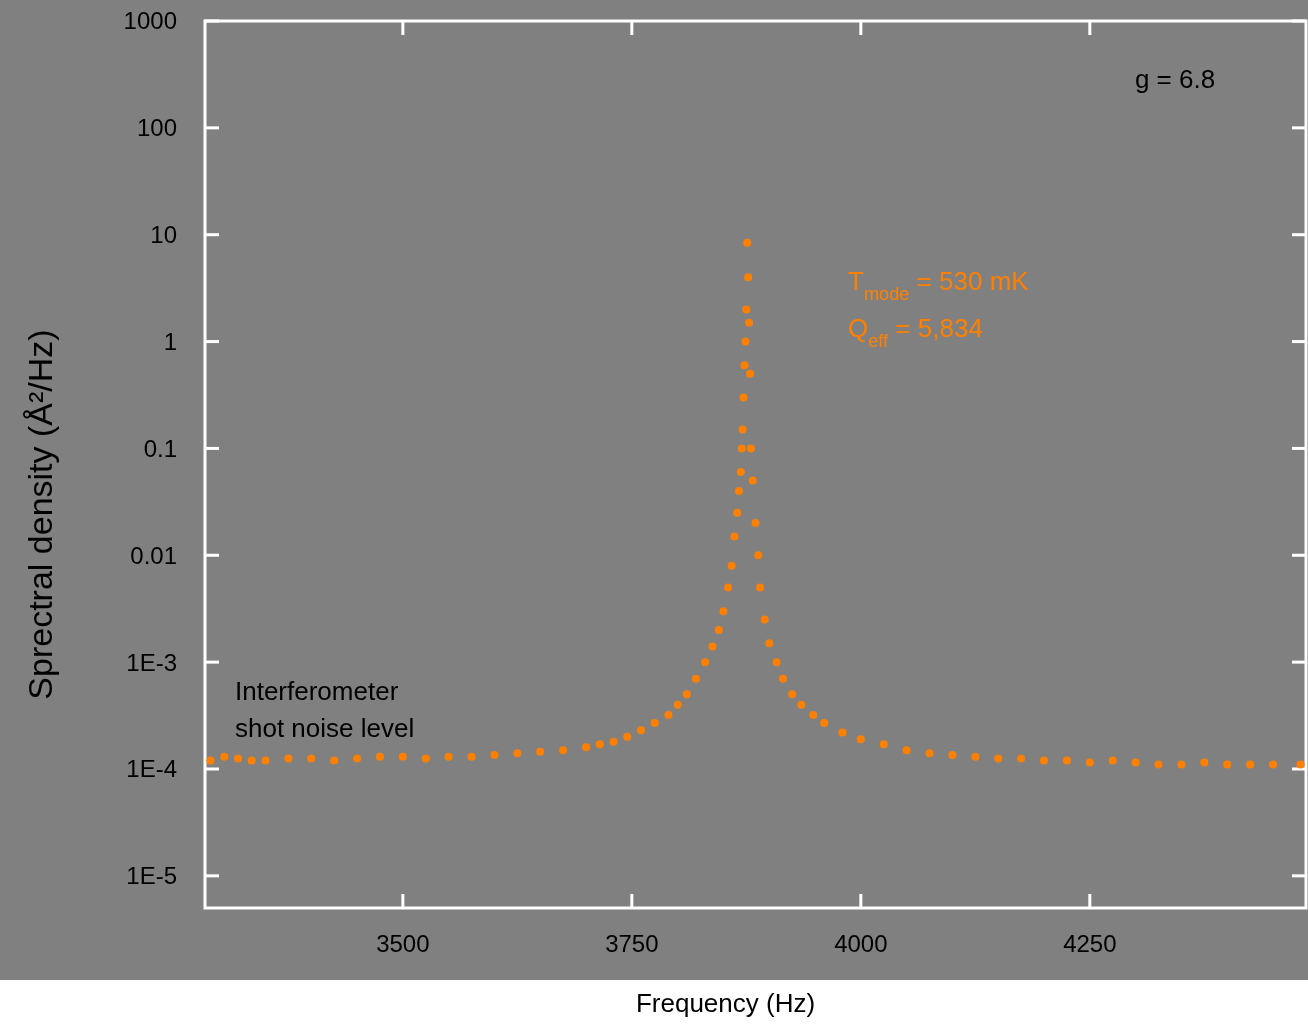 The width and height of the screenshot is (1308, 1024). Describe the element at coordinates (915, 332) in the screenshot. I see `annotation: Q$_{eff}$ = 5,834` at that location.